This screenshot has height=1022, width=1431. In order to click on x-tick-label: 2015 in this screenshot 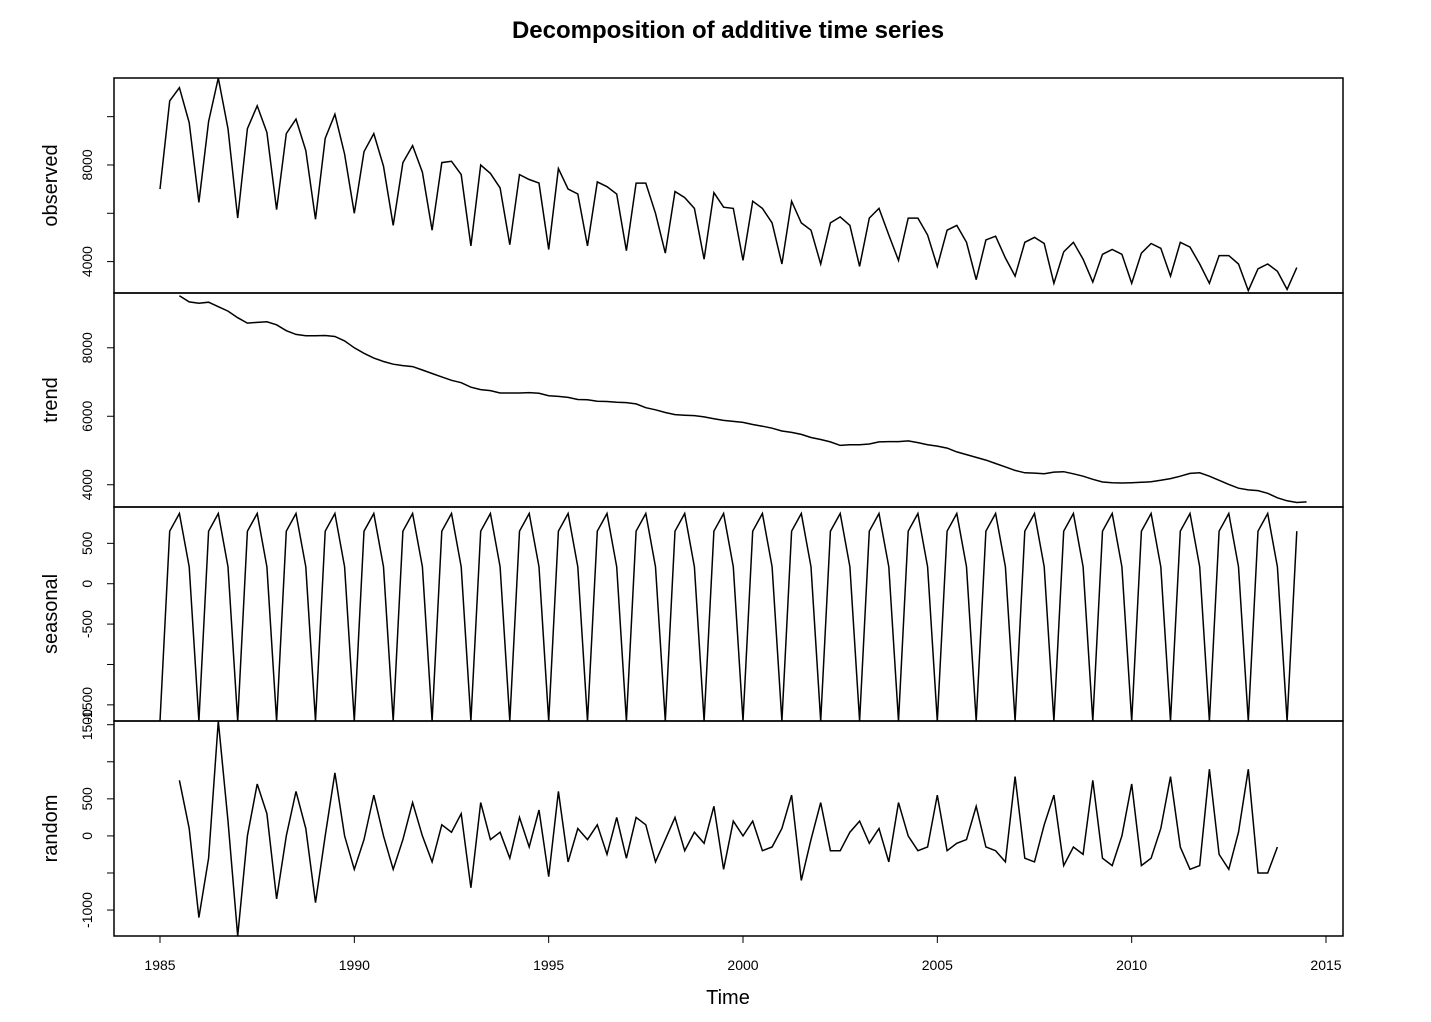, I will do `click(1325, 965)`.